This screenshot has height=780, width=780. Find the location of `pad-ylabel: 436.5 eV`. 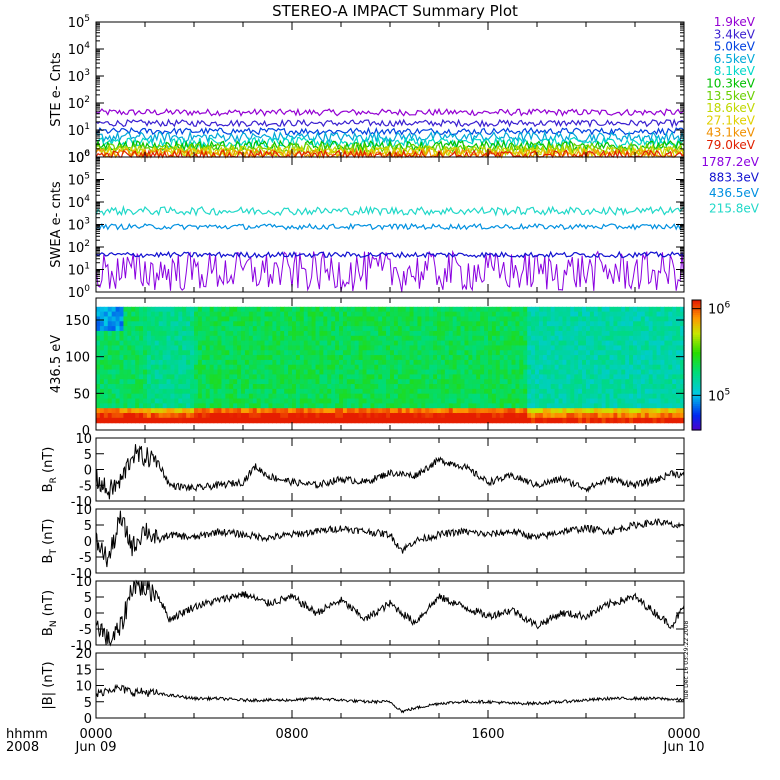

pad-ylabel: 436.5 eV is located at coordinates (56, 364).